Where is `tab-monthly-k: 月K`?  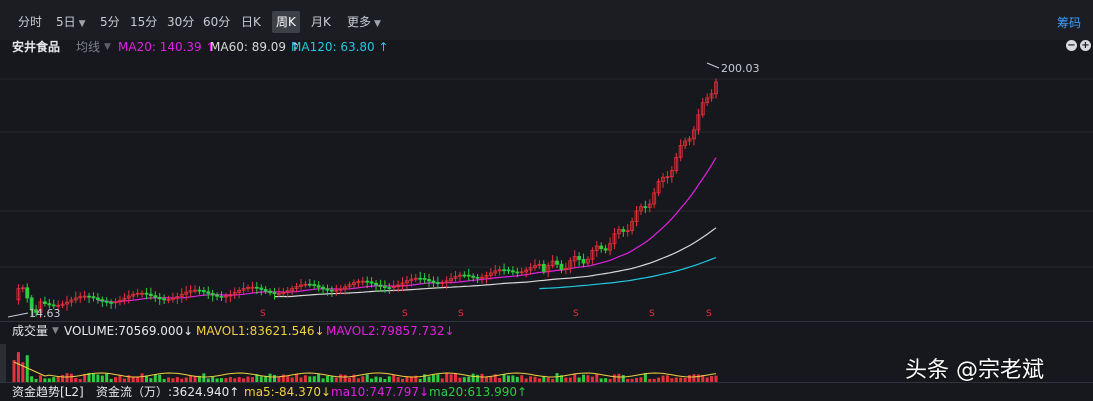 tab-monthly-k: 月K is located at coordinates (321, 22).